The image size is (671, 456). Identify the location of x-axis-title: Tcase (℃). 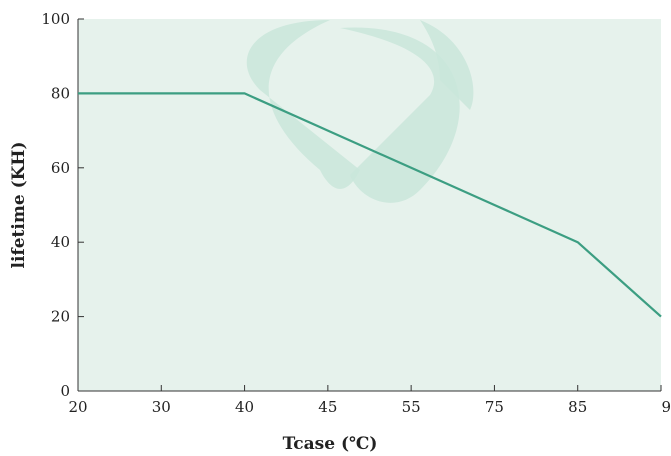
(330, 444).